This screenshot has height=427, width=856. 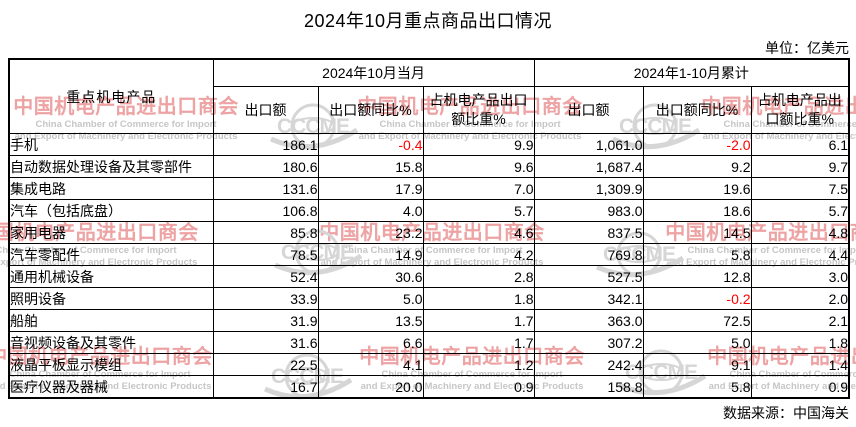 What do you see at coordinates (588, 298) in the screenshot?
I see `export-value-cum-cell: 342.1` at bounding box center [588, 298].